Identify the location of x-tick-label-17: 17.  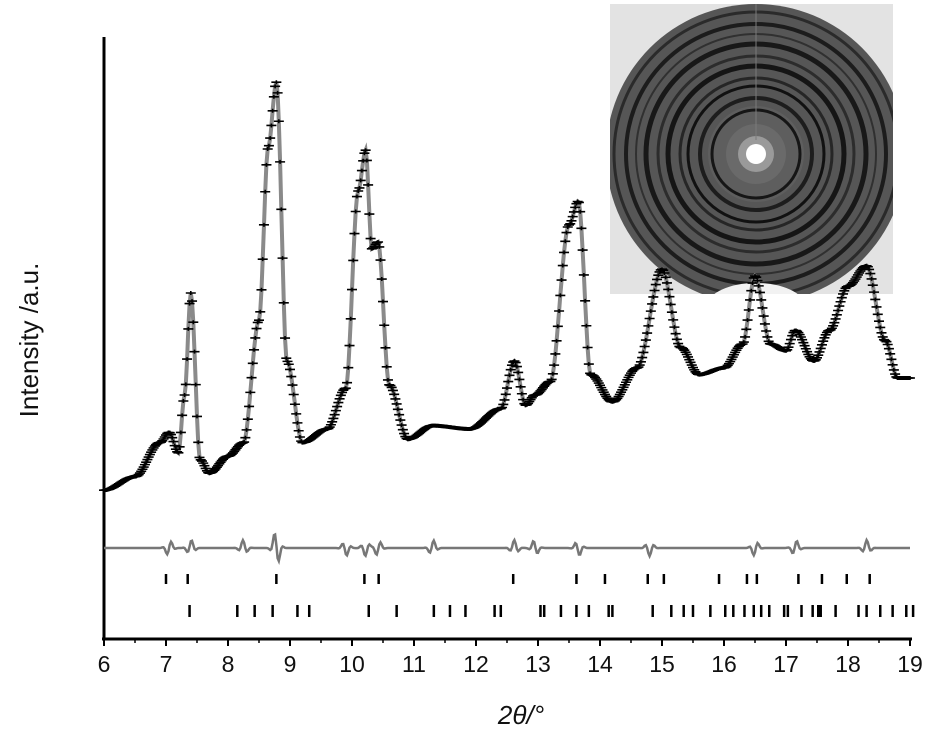
(786, 664).